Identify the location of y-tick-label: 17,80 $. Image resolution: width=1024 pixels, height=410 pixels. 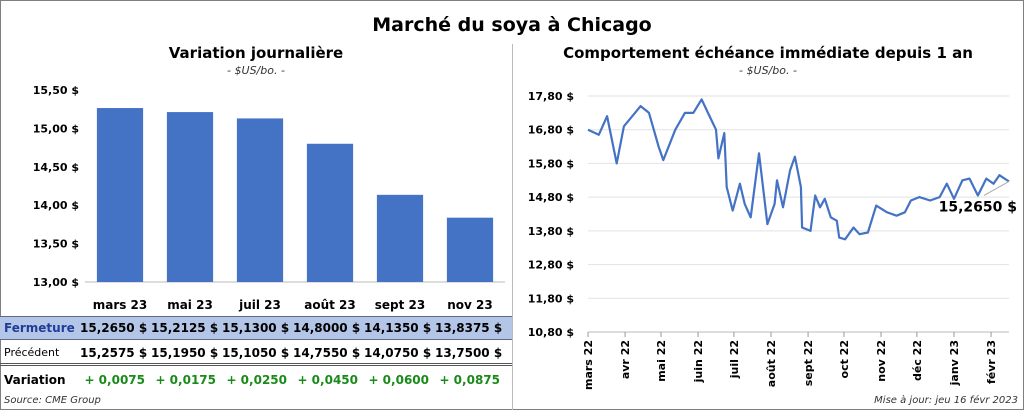
(551, 96).